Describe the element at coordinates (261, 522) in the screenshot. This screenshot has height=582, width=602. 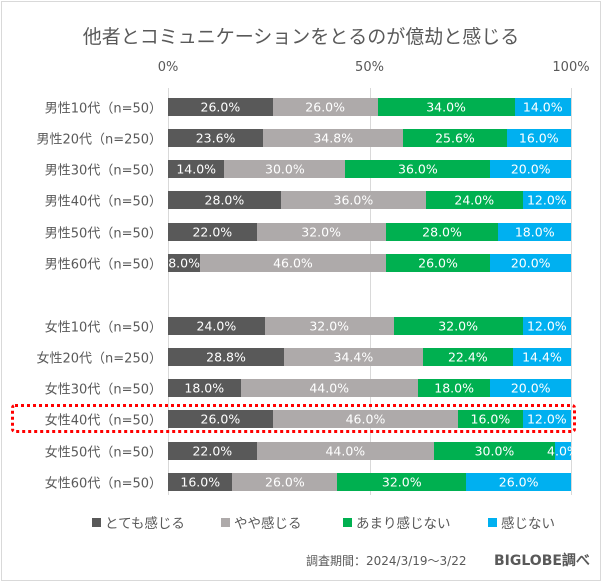
I see `legend-item: やや感じる` at that location.